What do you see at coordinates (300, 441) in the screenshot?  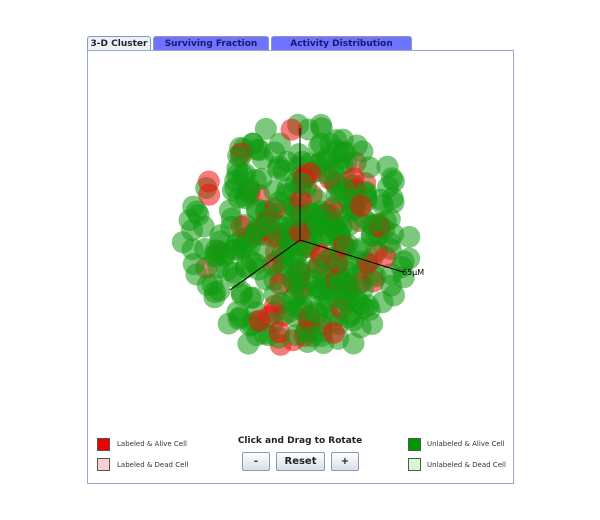 I see `instruction: Click and Drag to Rotate` at bounding box center [300, 441].